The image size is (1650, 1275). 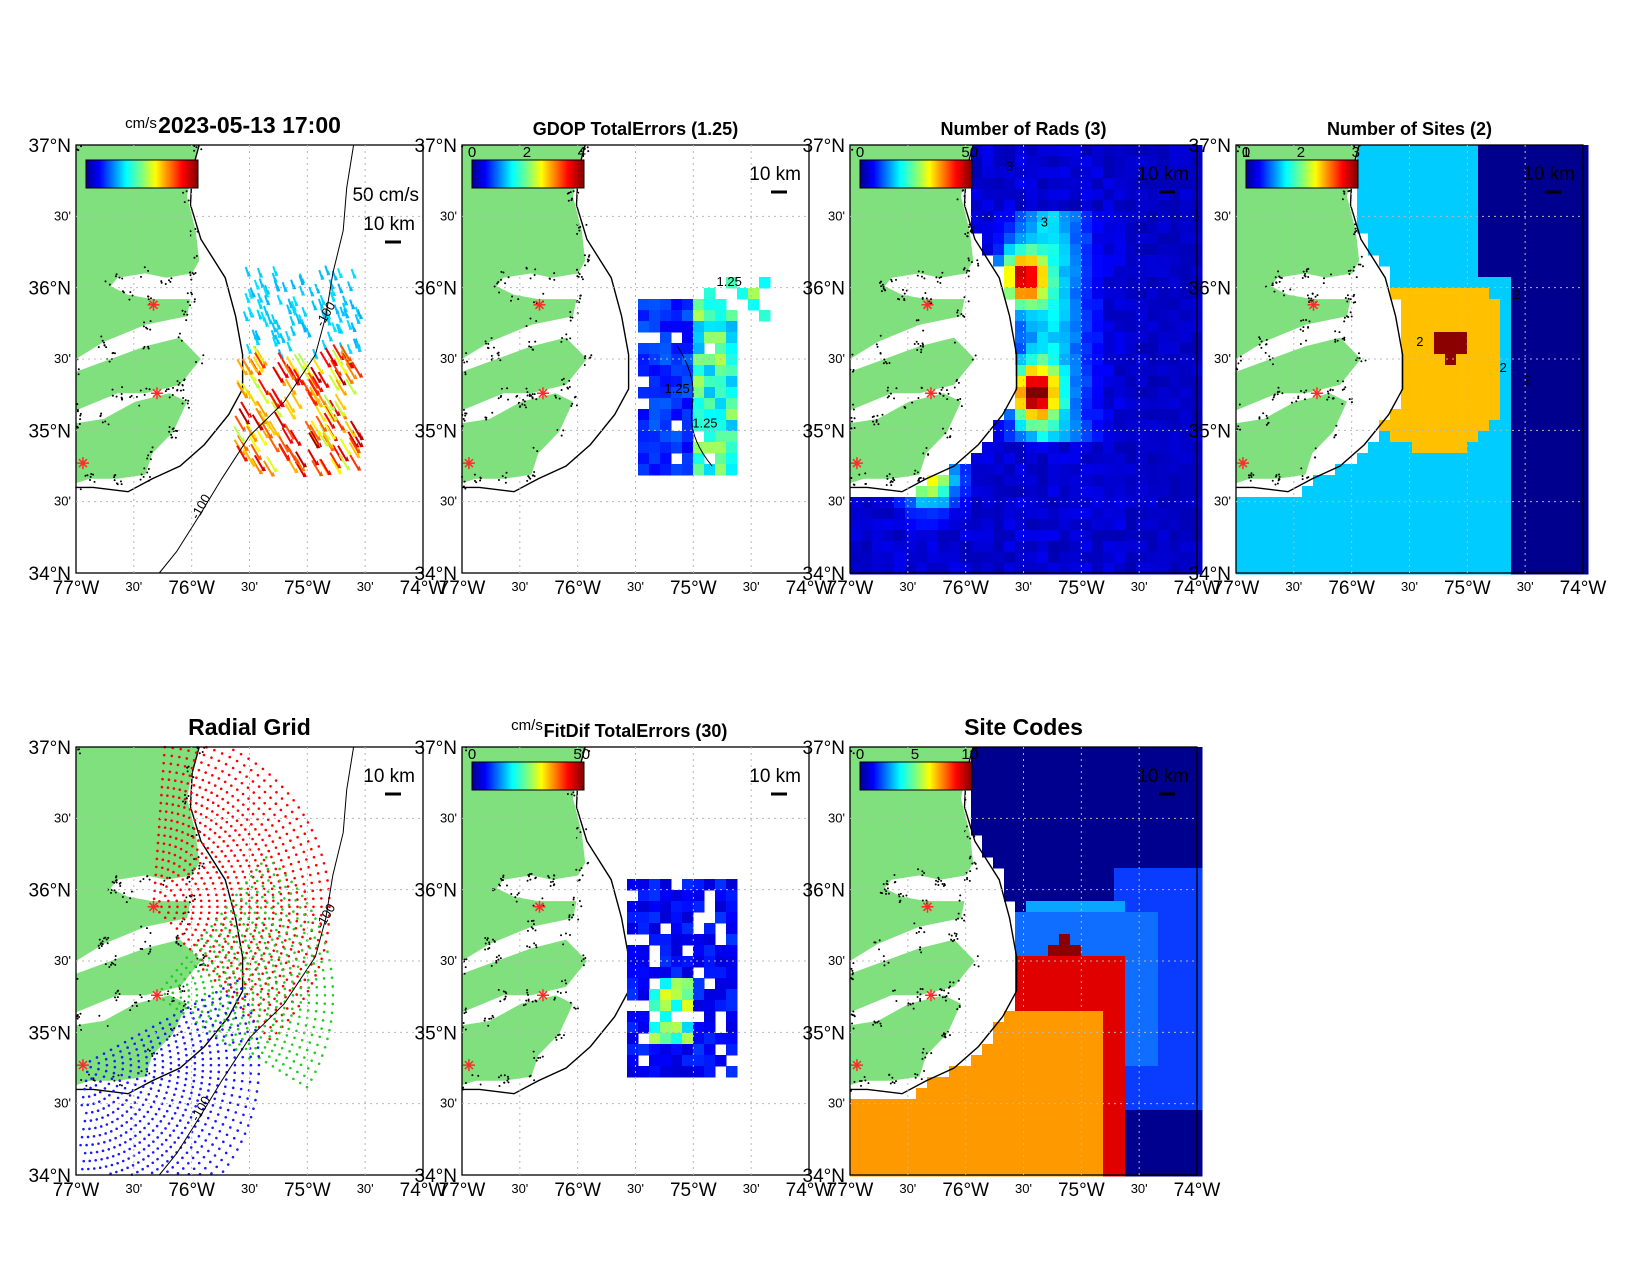 What do you see at coordinates (307, 588) in the screenshot?
I see `lon-tick-label: 75°W` at bounding box center [307, 588].